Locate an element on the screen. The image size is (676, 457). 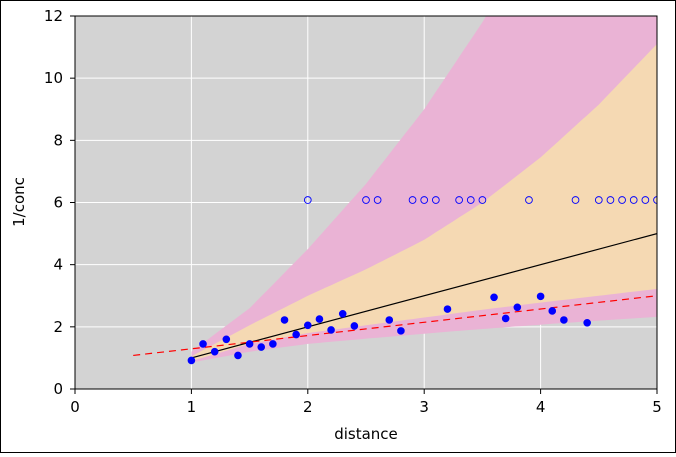
x-axis-label: distance is located at coordinates (366, 434).